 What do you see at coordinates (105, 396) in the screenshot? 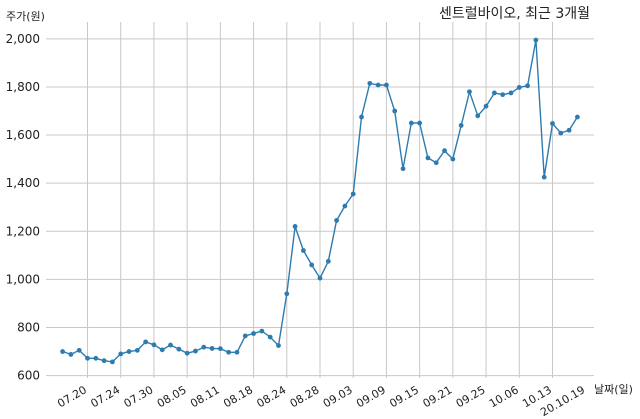
I see `x-tick-label: 07.24` at bounding box center [105, 396].